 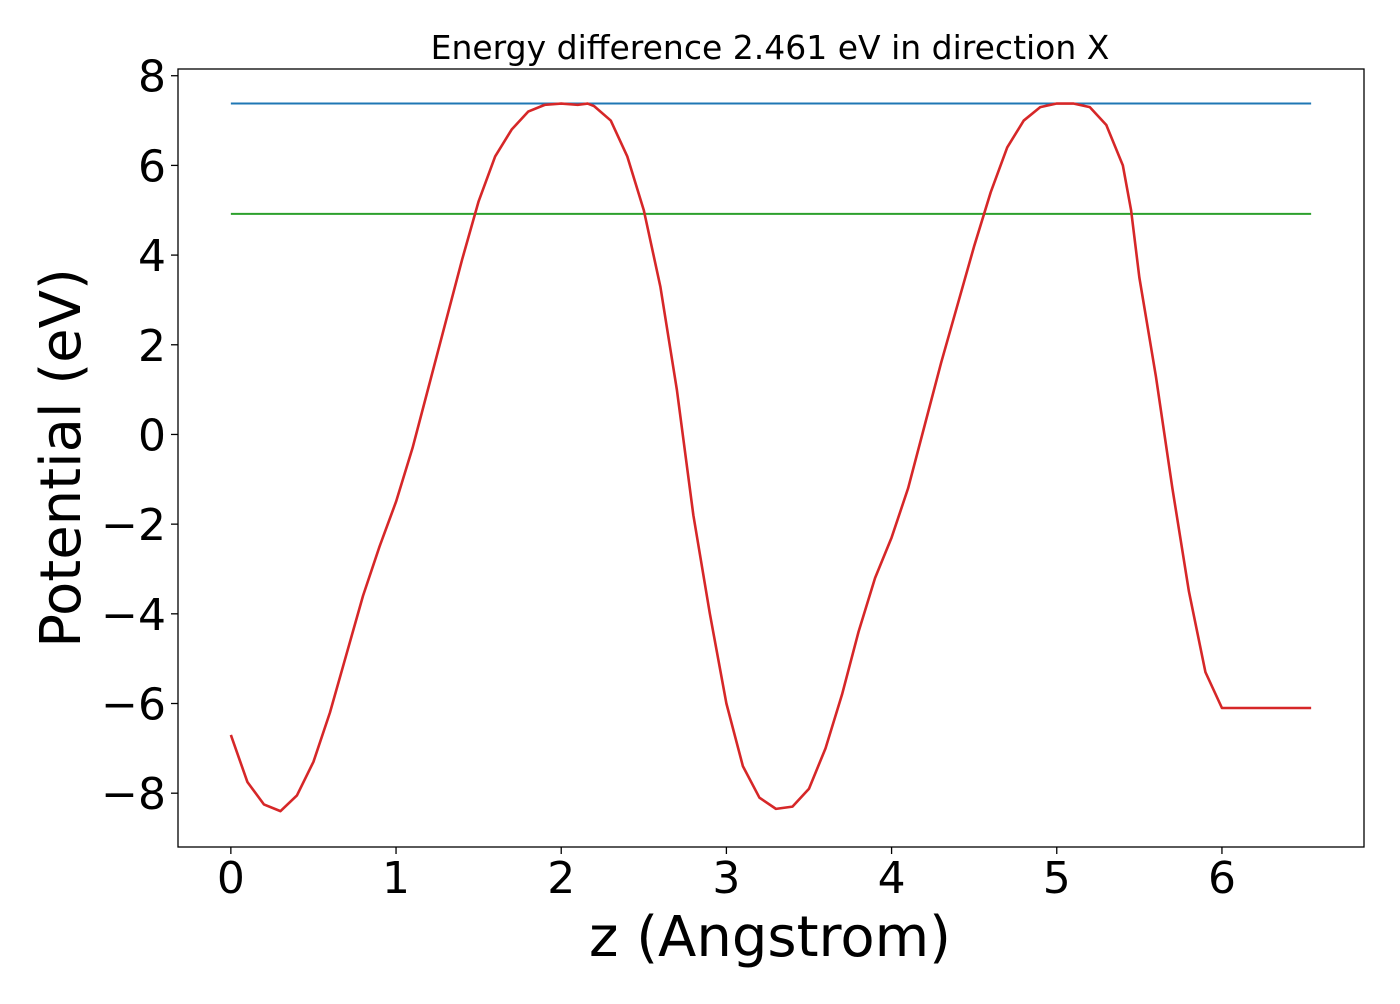 I want to click on y-axis-ticks: −8 −6 −4 −2 0 2 4 6 8, so click(x=139, y=436).